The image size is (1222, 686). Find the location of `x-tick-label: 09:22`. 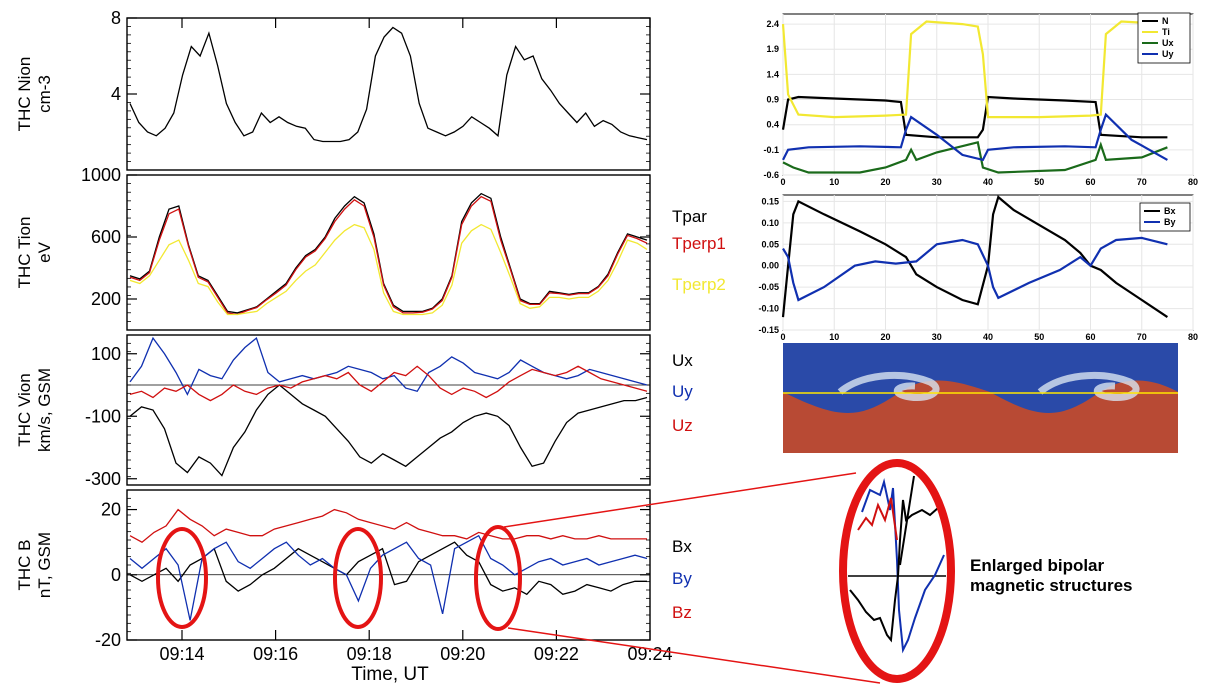

x-tick-label: 09:22 is located at coordinates (556, 654).